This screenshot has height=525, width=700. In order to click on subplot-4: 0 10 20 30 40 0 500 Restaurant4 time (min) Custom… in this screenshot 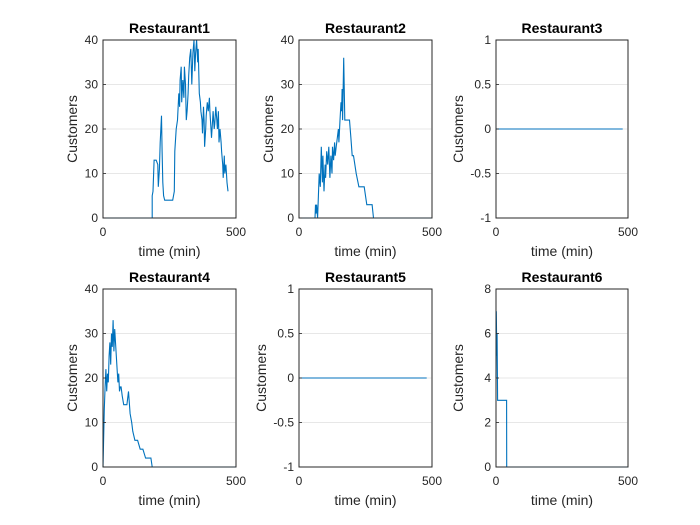, I will do `click(155, 388)`.